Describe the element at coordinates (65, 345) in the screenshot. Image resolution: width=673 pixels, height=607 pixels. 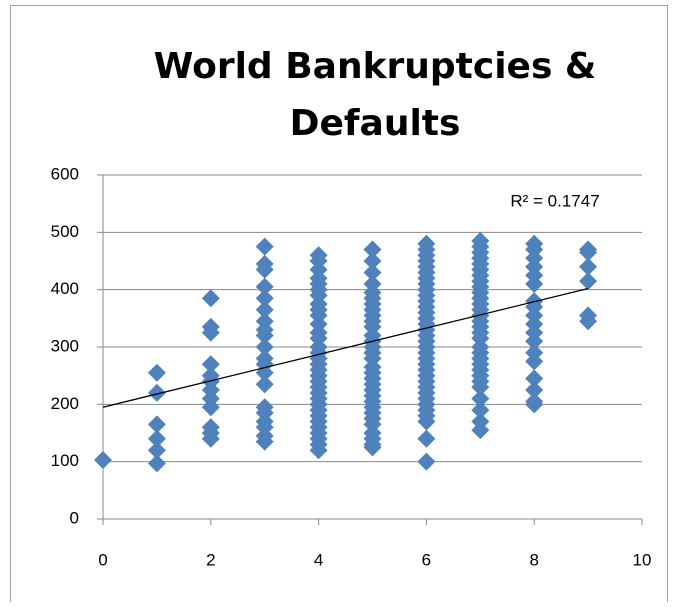
I see `y-tick-label: 300` at that location.